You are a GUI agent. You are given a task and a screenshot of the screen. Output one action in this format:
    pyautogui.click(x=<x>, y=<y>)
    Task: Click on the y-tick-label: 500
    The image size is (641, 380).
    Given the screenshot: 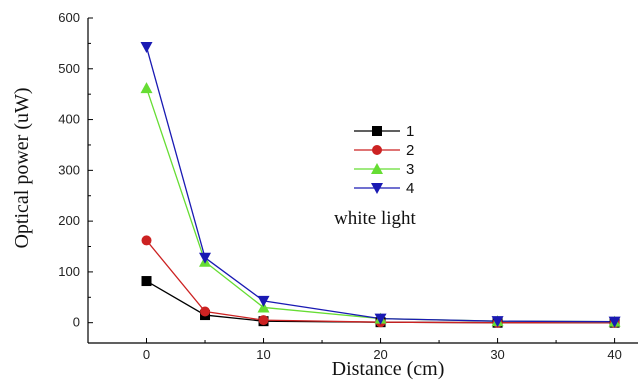 What is the action you would take?
    pyautogui.click(x=69, y=68)
    